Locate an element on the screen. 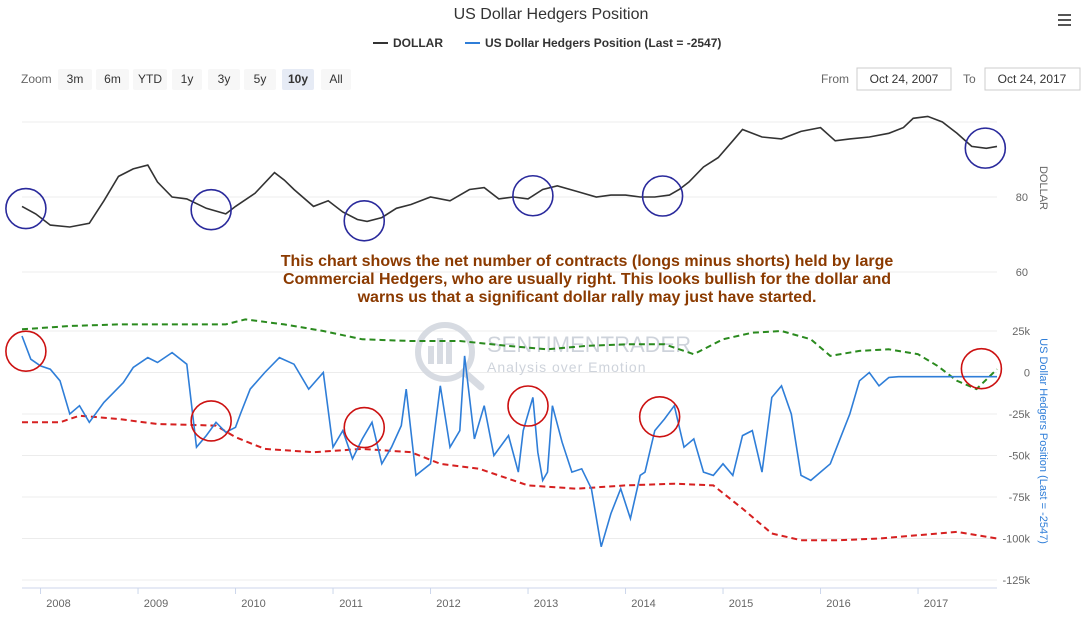  lower-y-tick-label: -100k is located at coordinates (1016, 540).